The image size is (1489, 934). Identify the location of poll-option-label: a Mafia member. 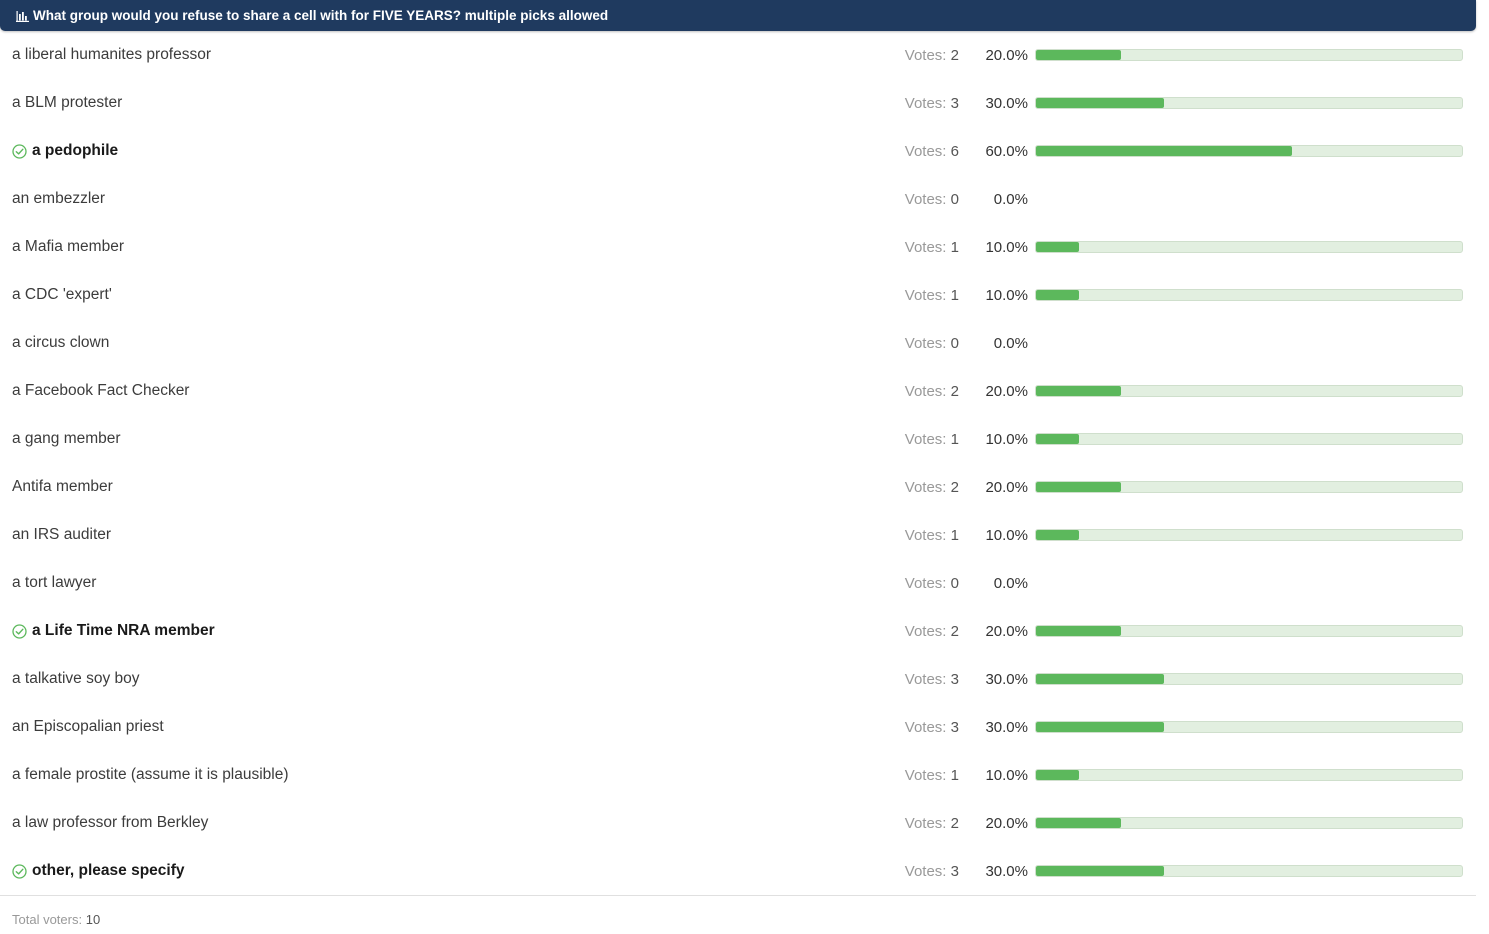
(68, 246).